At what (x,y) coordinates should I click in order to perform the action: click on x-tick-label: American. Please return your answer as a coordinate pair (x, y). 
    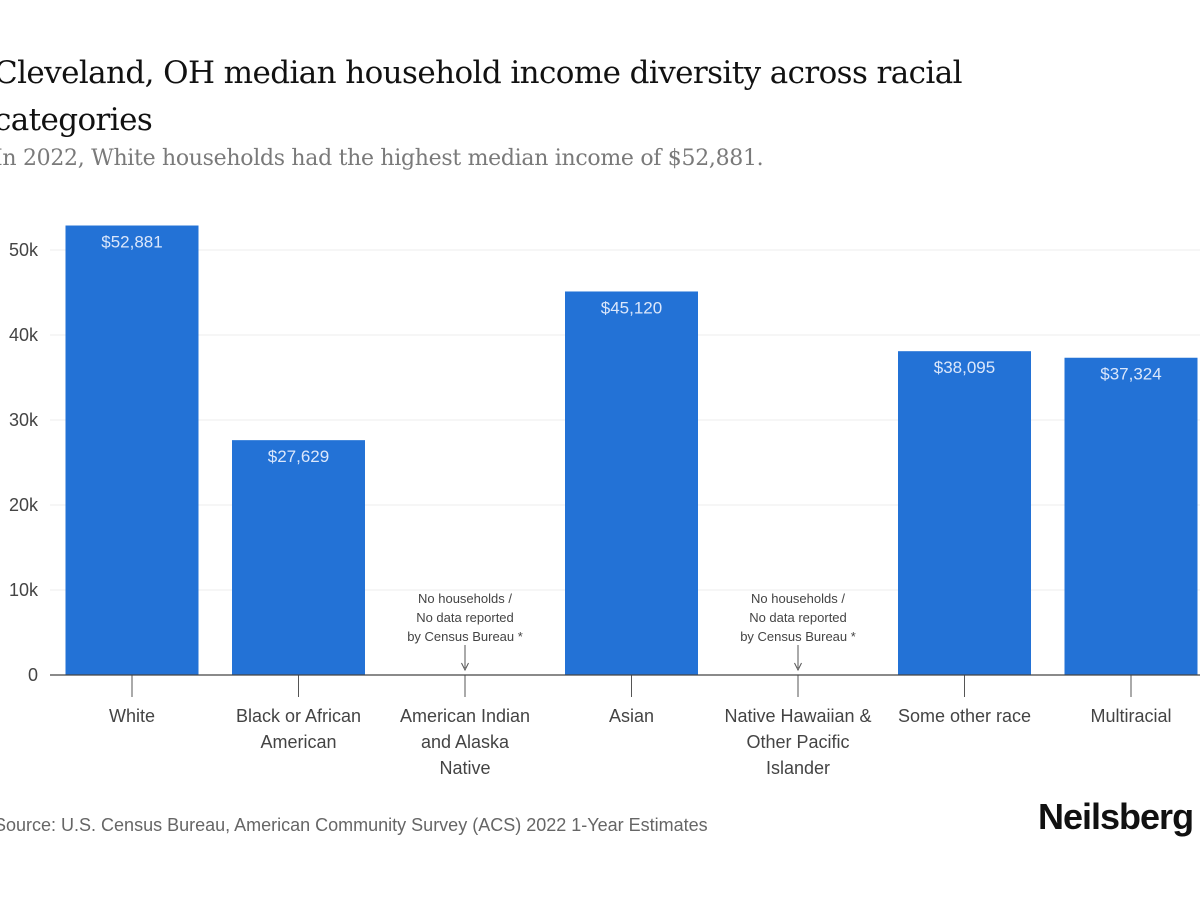
    Looking at the image, I should click on (298, 742).